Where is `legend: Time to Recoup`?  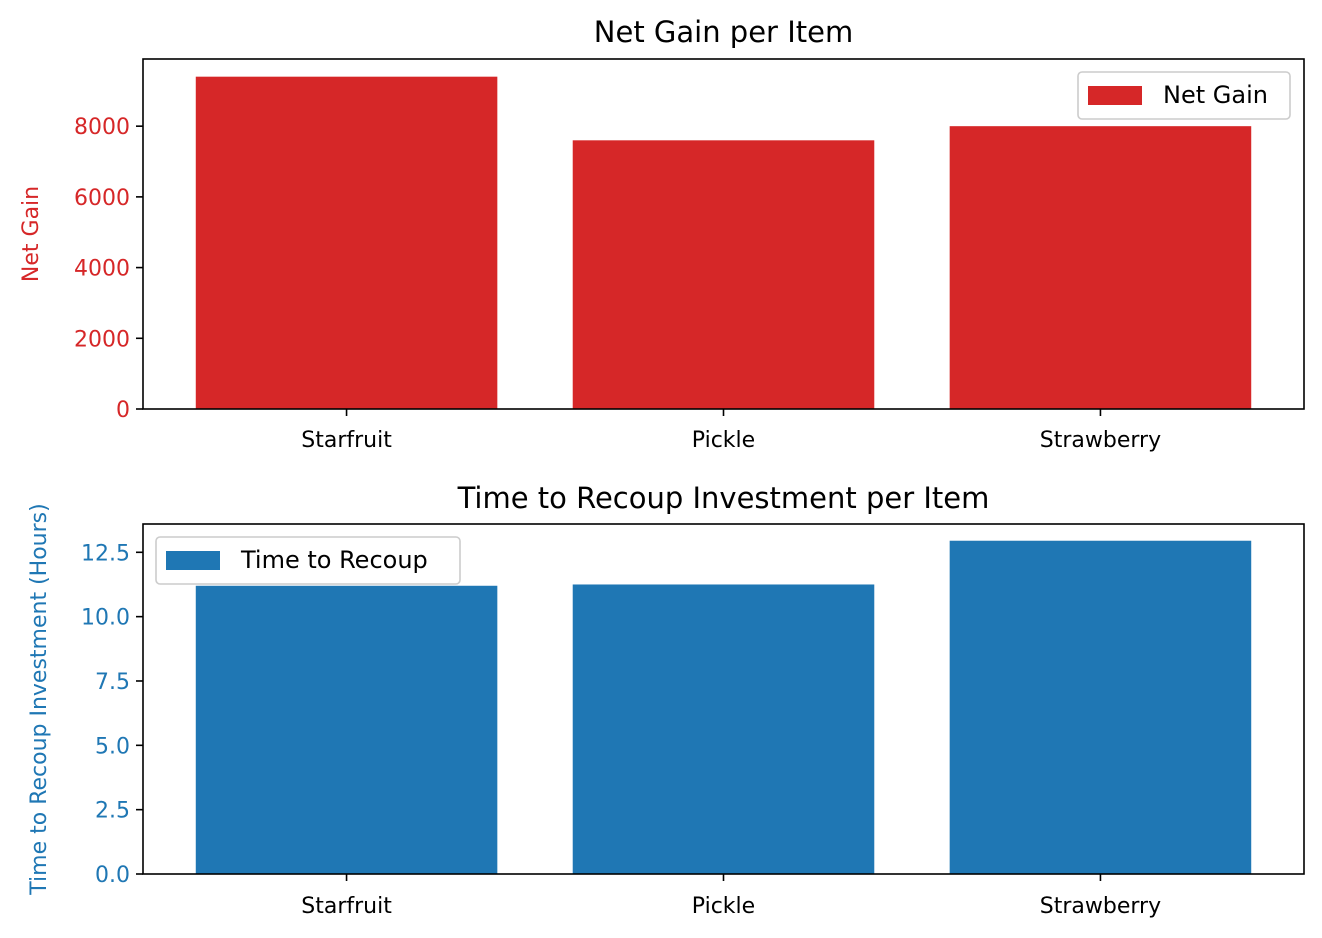
legend: Time to Recoup is located at coordinates (308, 560).